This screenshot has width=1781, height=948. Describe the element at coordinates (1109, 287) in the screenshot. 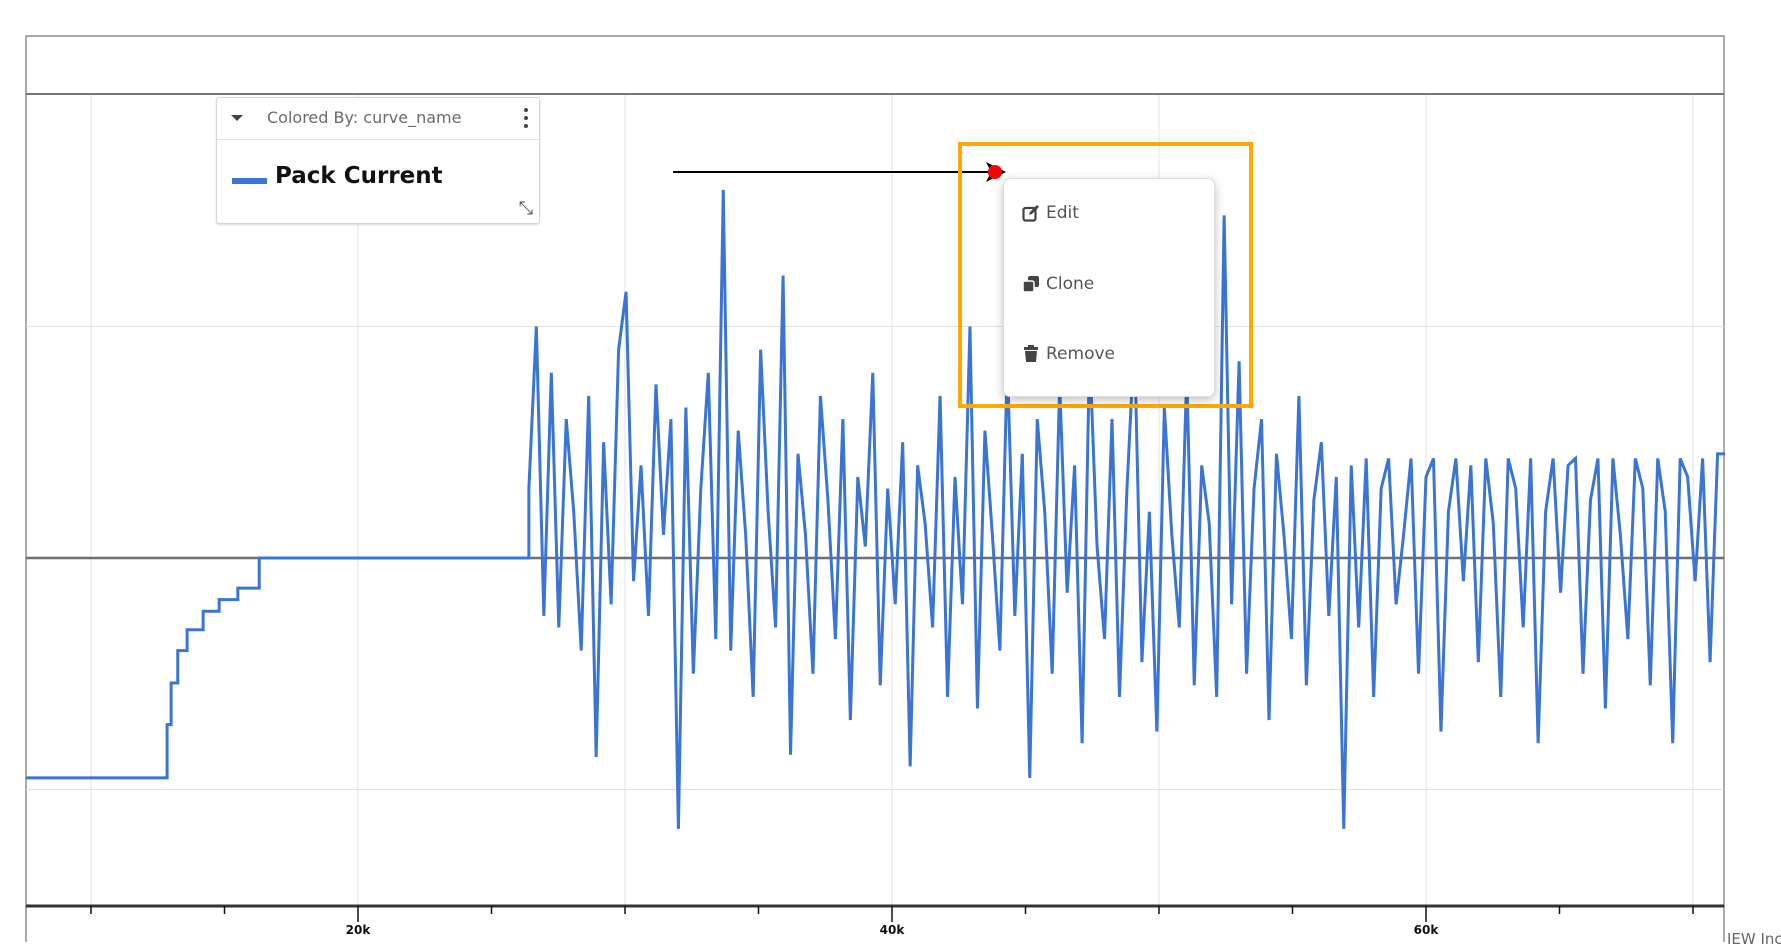

I see `context-menu: Edit Clone Remove` at that location.